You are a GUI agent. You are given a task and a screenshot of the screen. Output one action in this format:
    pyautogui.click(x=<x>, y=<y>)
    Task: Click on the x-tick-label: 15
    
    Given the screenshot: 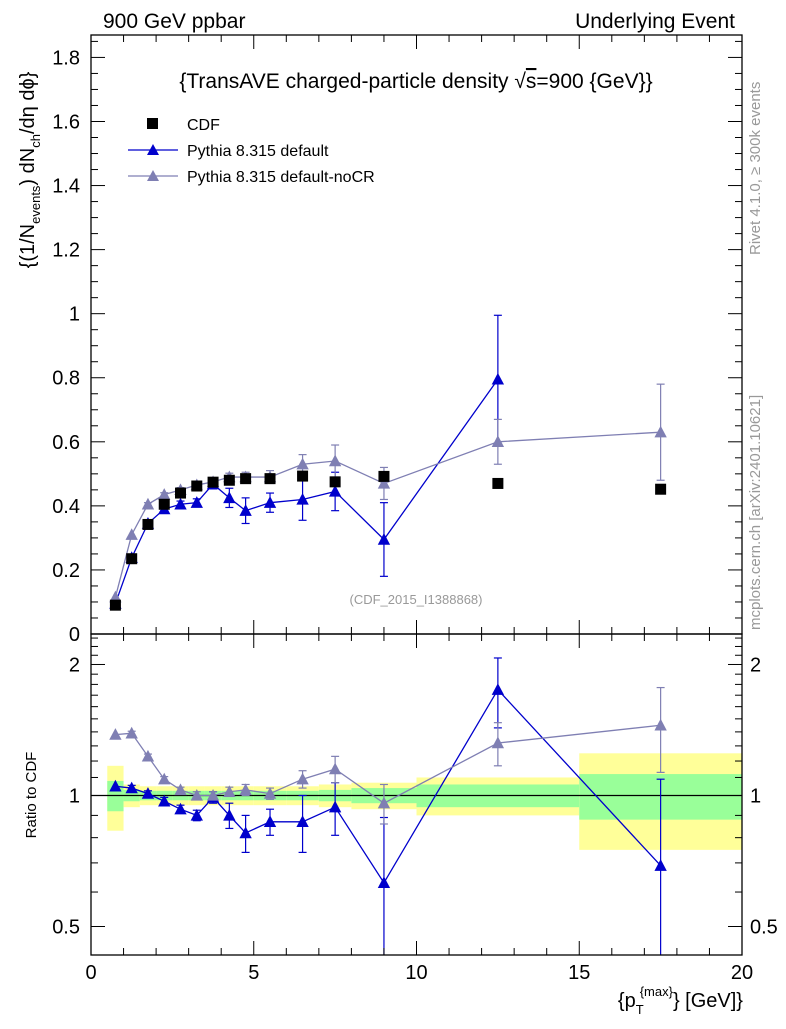 What is the action you would take?
    pyautogui.click(x=579, y=973)
    